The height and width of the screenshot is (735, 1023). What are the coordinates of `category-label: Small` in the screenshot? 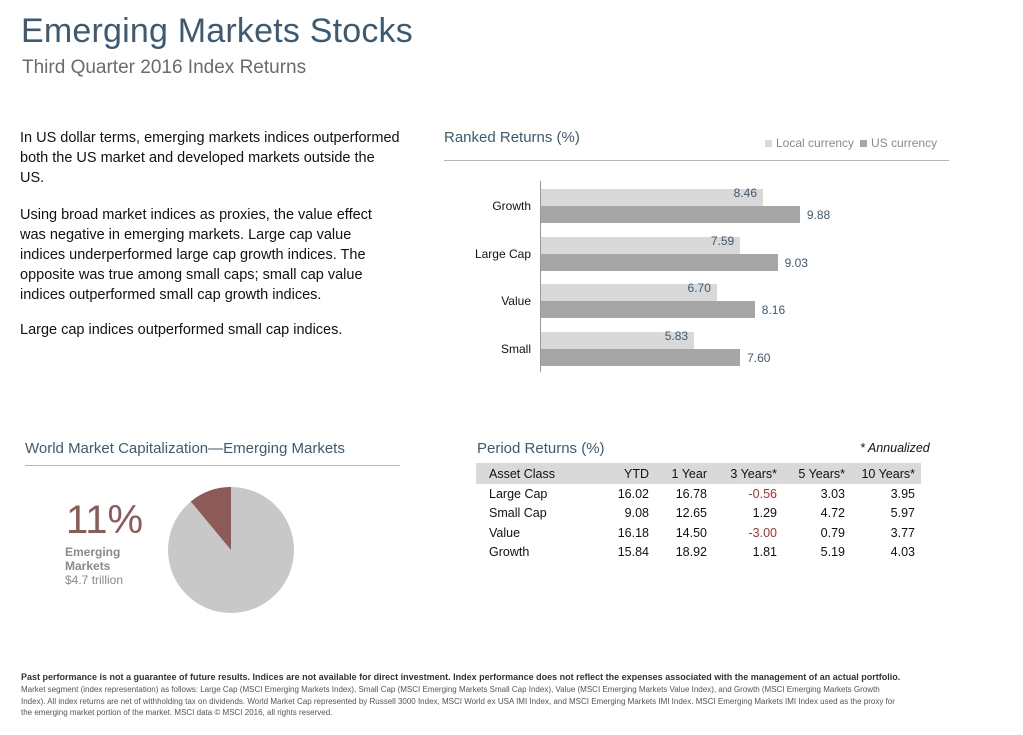 It's located at (515, 348).